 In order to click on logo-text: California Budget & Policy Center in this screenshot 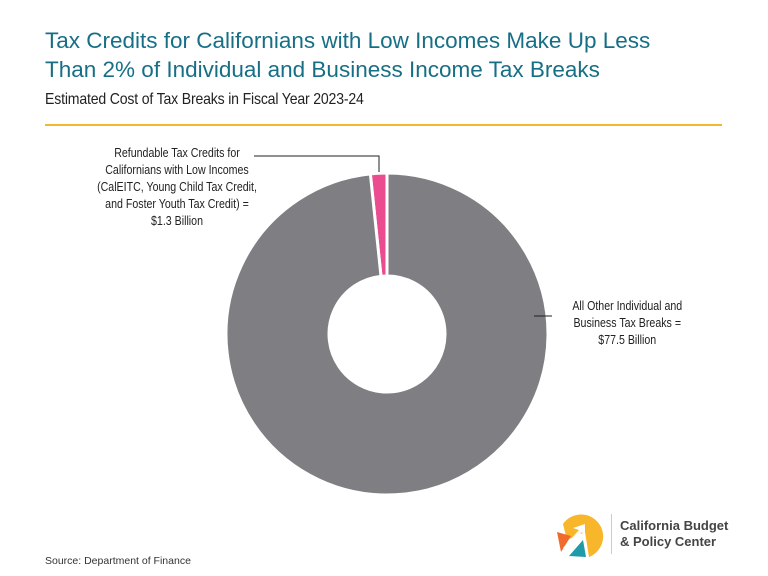, I will do `click(674, 534)`.